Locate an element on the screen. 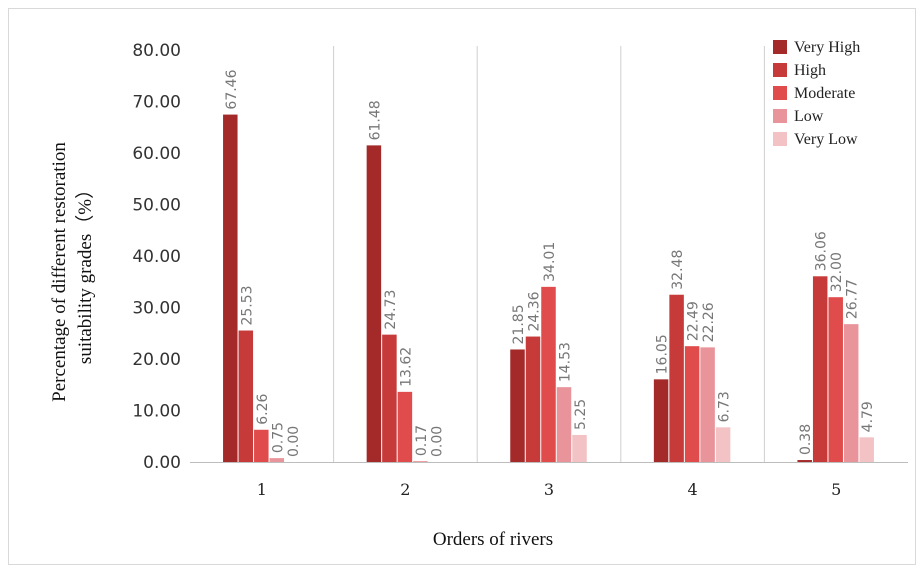 This screenshot has width=924, height=573. data-label: 34.01 is located at coordinates (550, 262).